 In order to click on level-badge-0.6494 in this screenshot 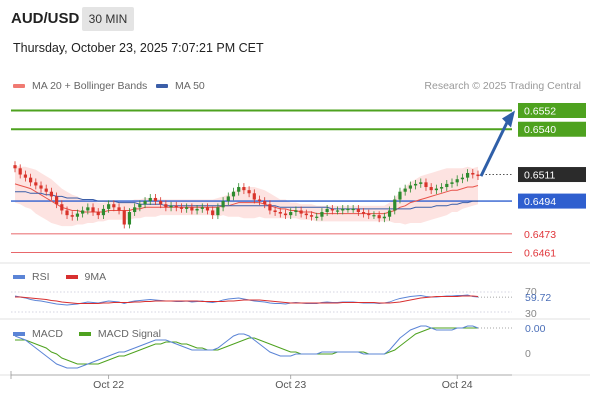, I will do `click(552, 201)`.